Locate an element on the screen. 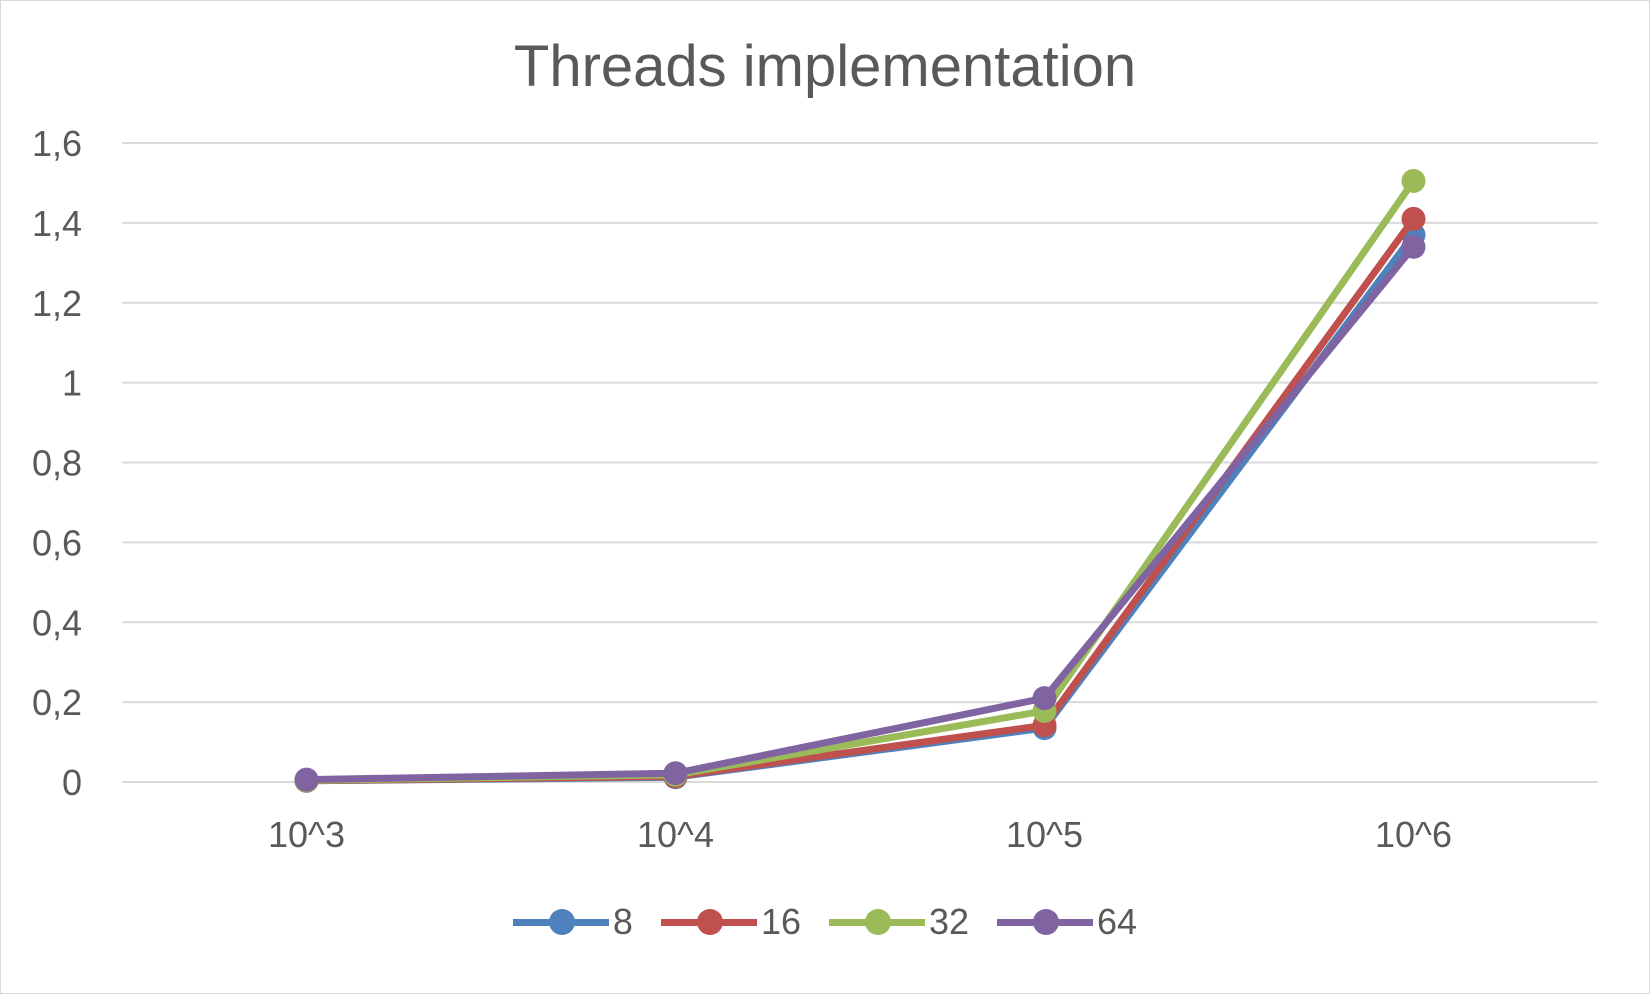 The width and height of the screenshot is (1650, 994). y-axis-ticks: 0 0,2 0,4 0,6 0,8 1 1,2 1,4 1,6 is located at coordinates (57, 463).